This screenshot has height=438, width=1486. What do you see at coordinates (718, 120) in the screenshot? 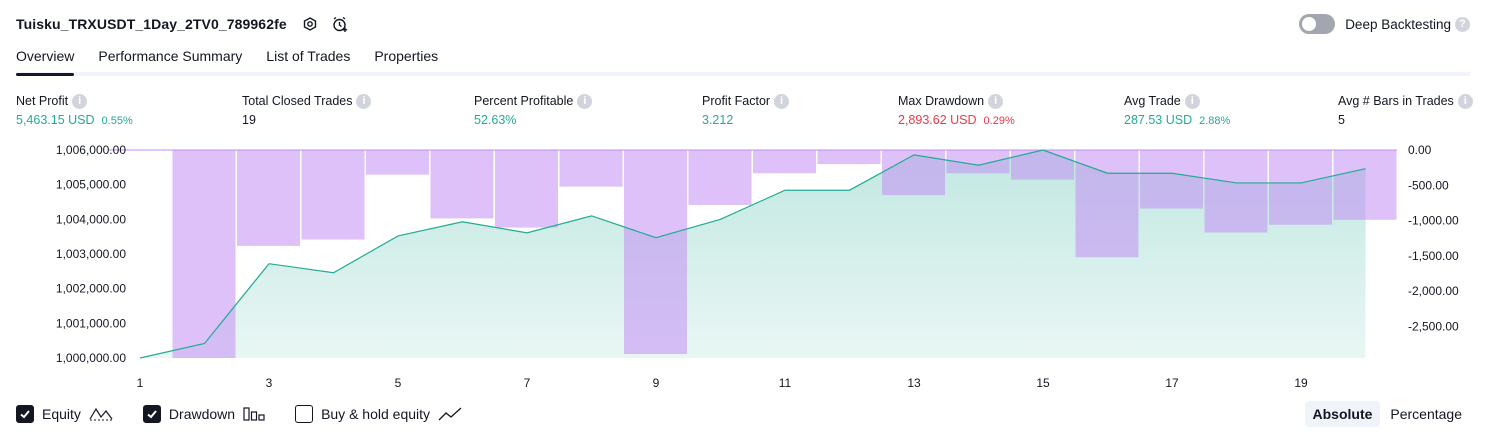
I see `metric-value: 3.212` at bounding box center [718, 120].